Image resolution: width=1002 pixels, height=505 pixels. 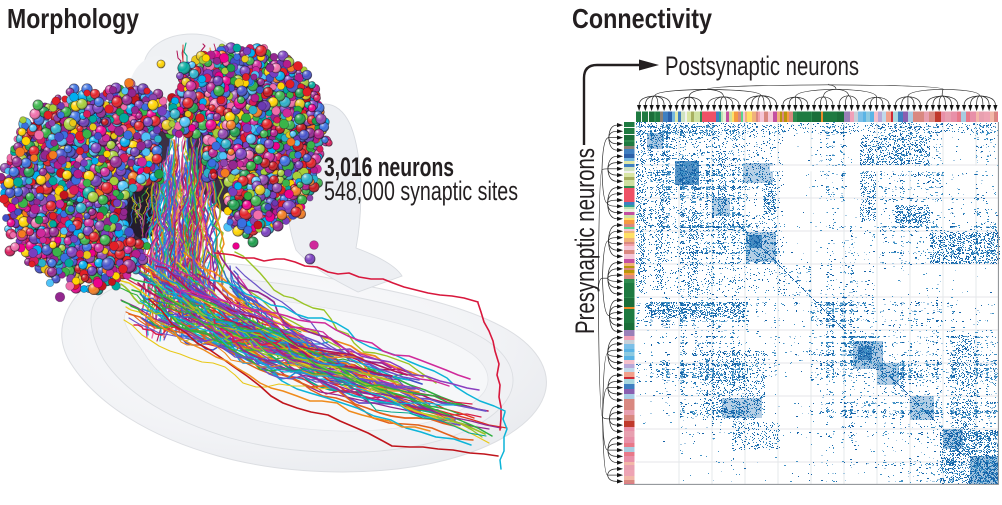 What do you see at coordinates (421, 191) in the screenshot?
I see `svg-text: 548,000 synaptic sites` at bounding box center [421, 191].